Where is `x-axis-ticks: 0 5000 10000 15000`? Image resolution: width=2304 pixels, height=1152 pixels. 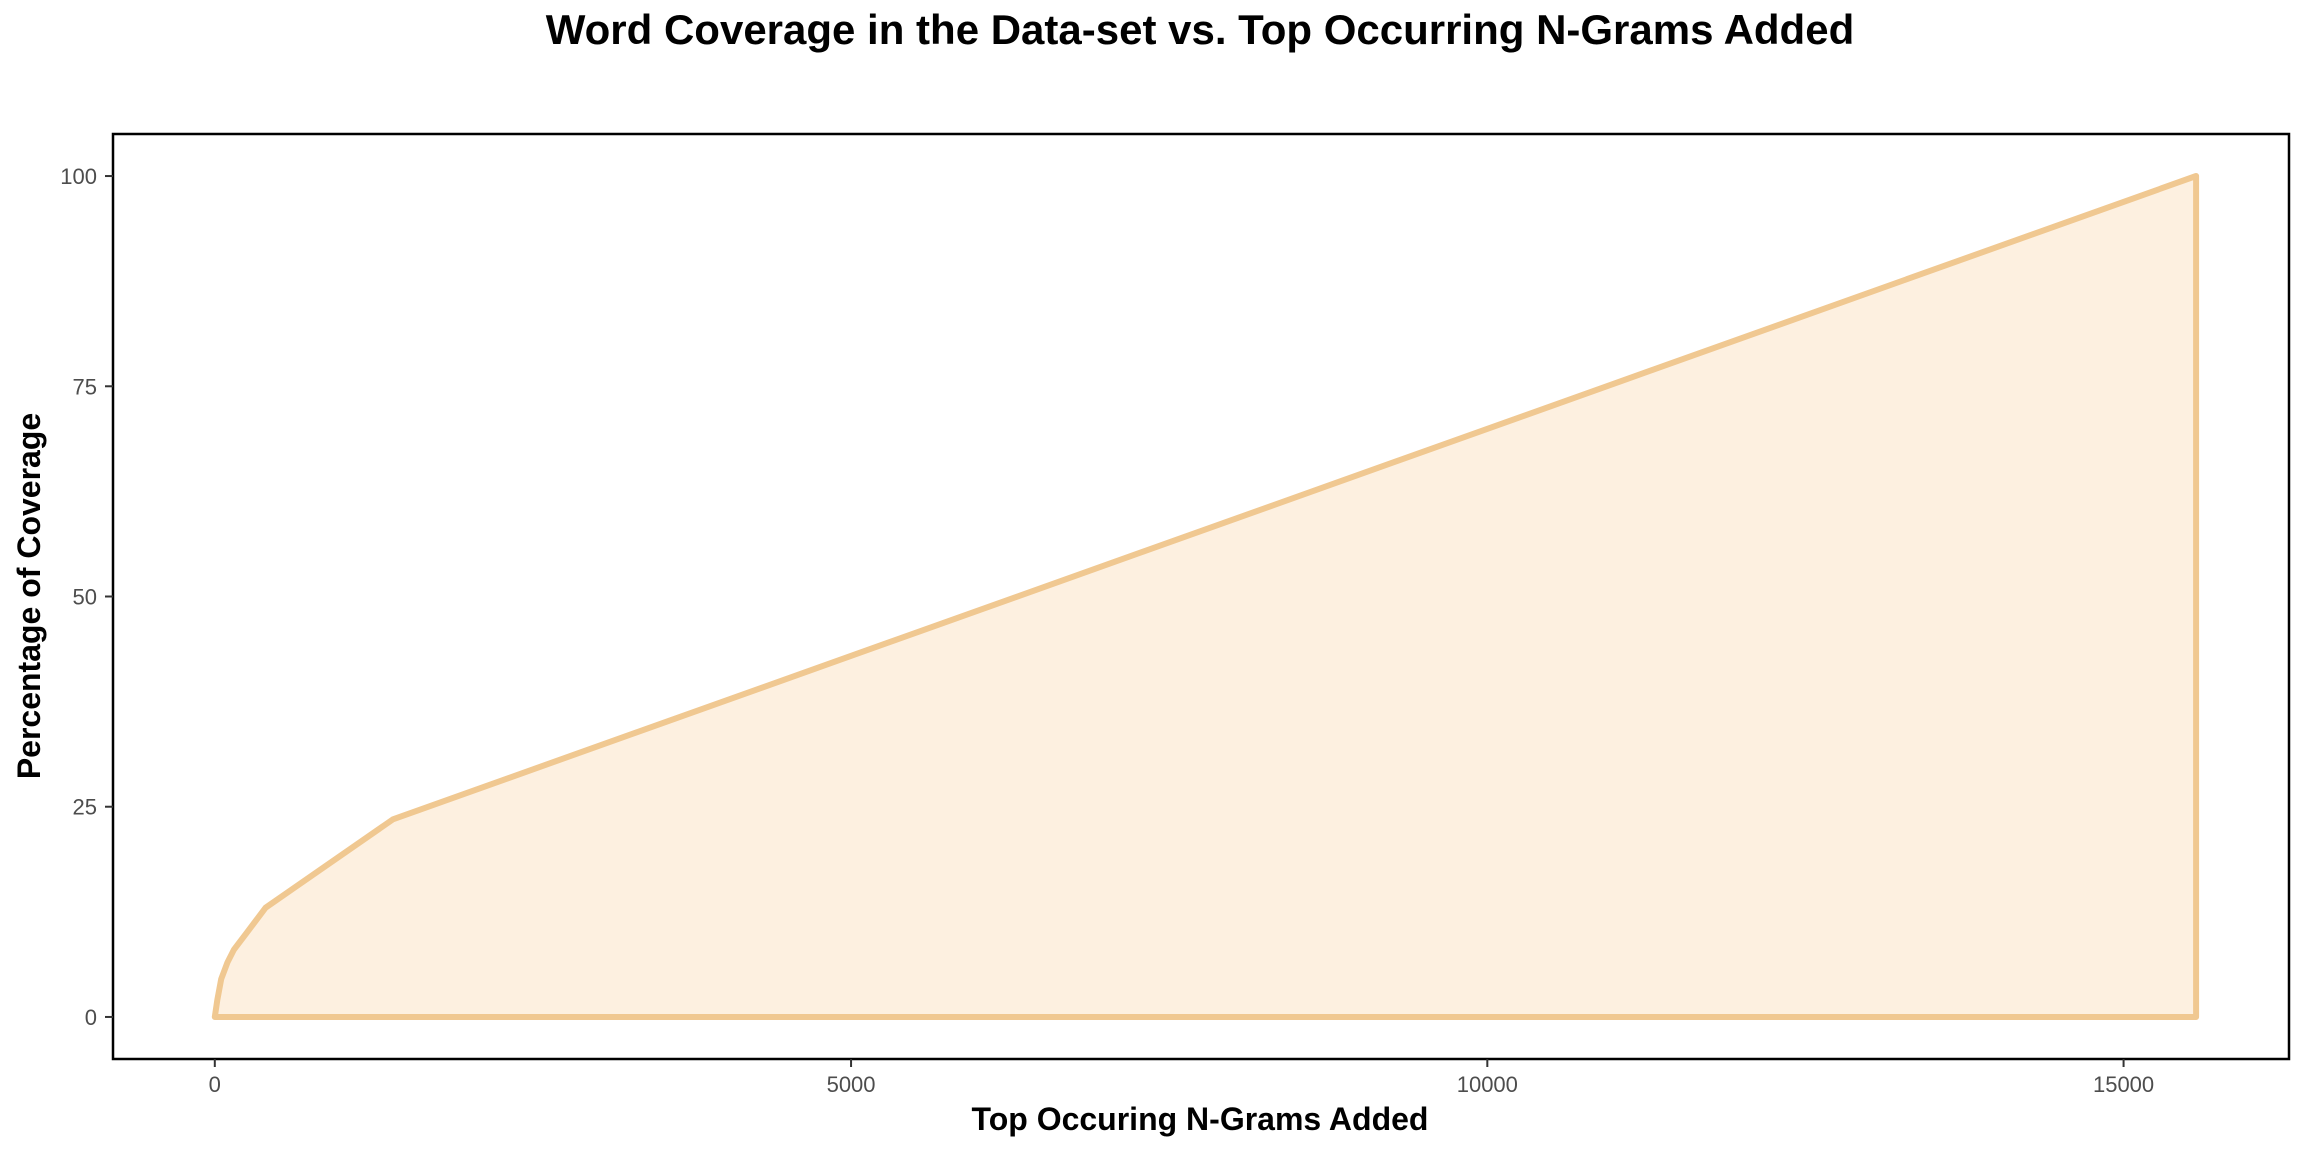 x-axis-ticks: 0 5000 10000 15000 is located at coordinates (1181, 1078).